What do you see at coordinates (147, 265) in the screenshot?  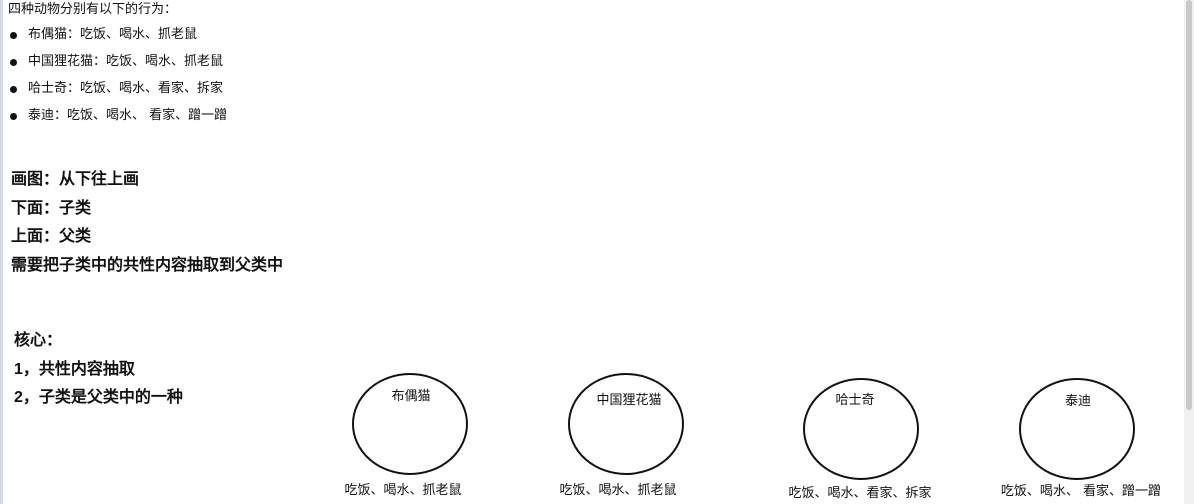 I see `drawing-note-extract: 需要把子类中的共性内容抽取到父类中` at bounding box center [147, 265].